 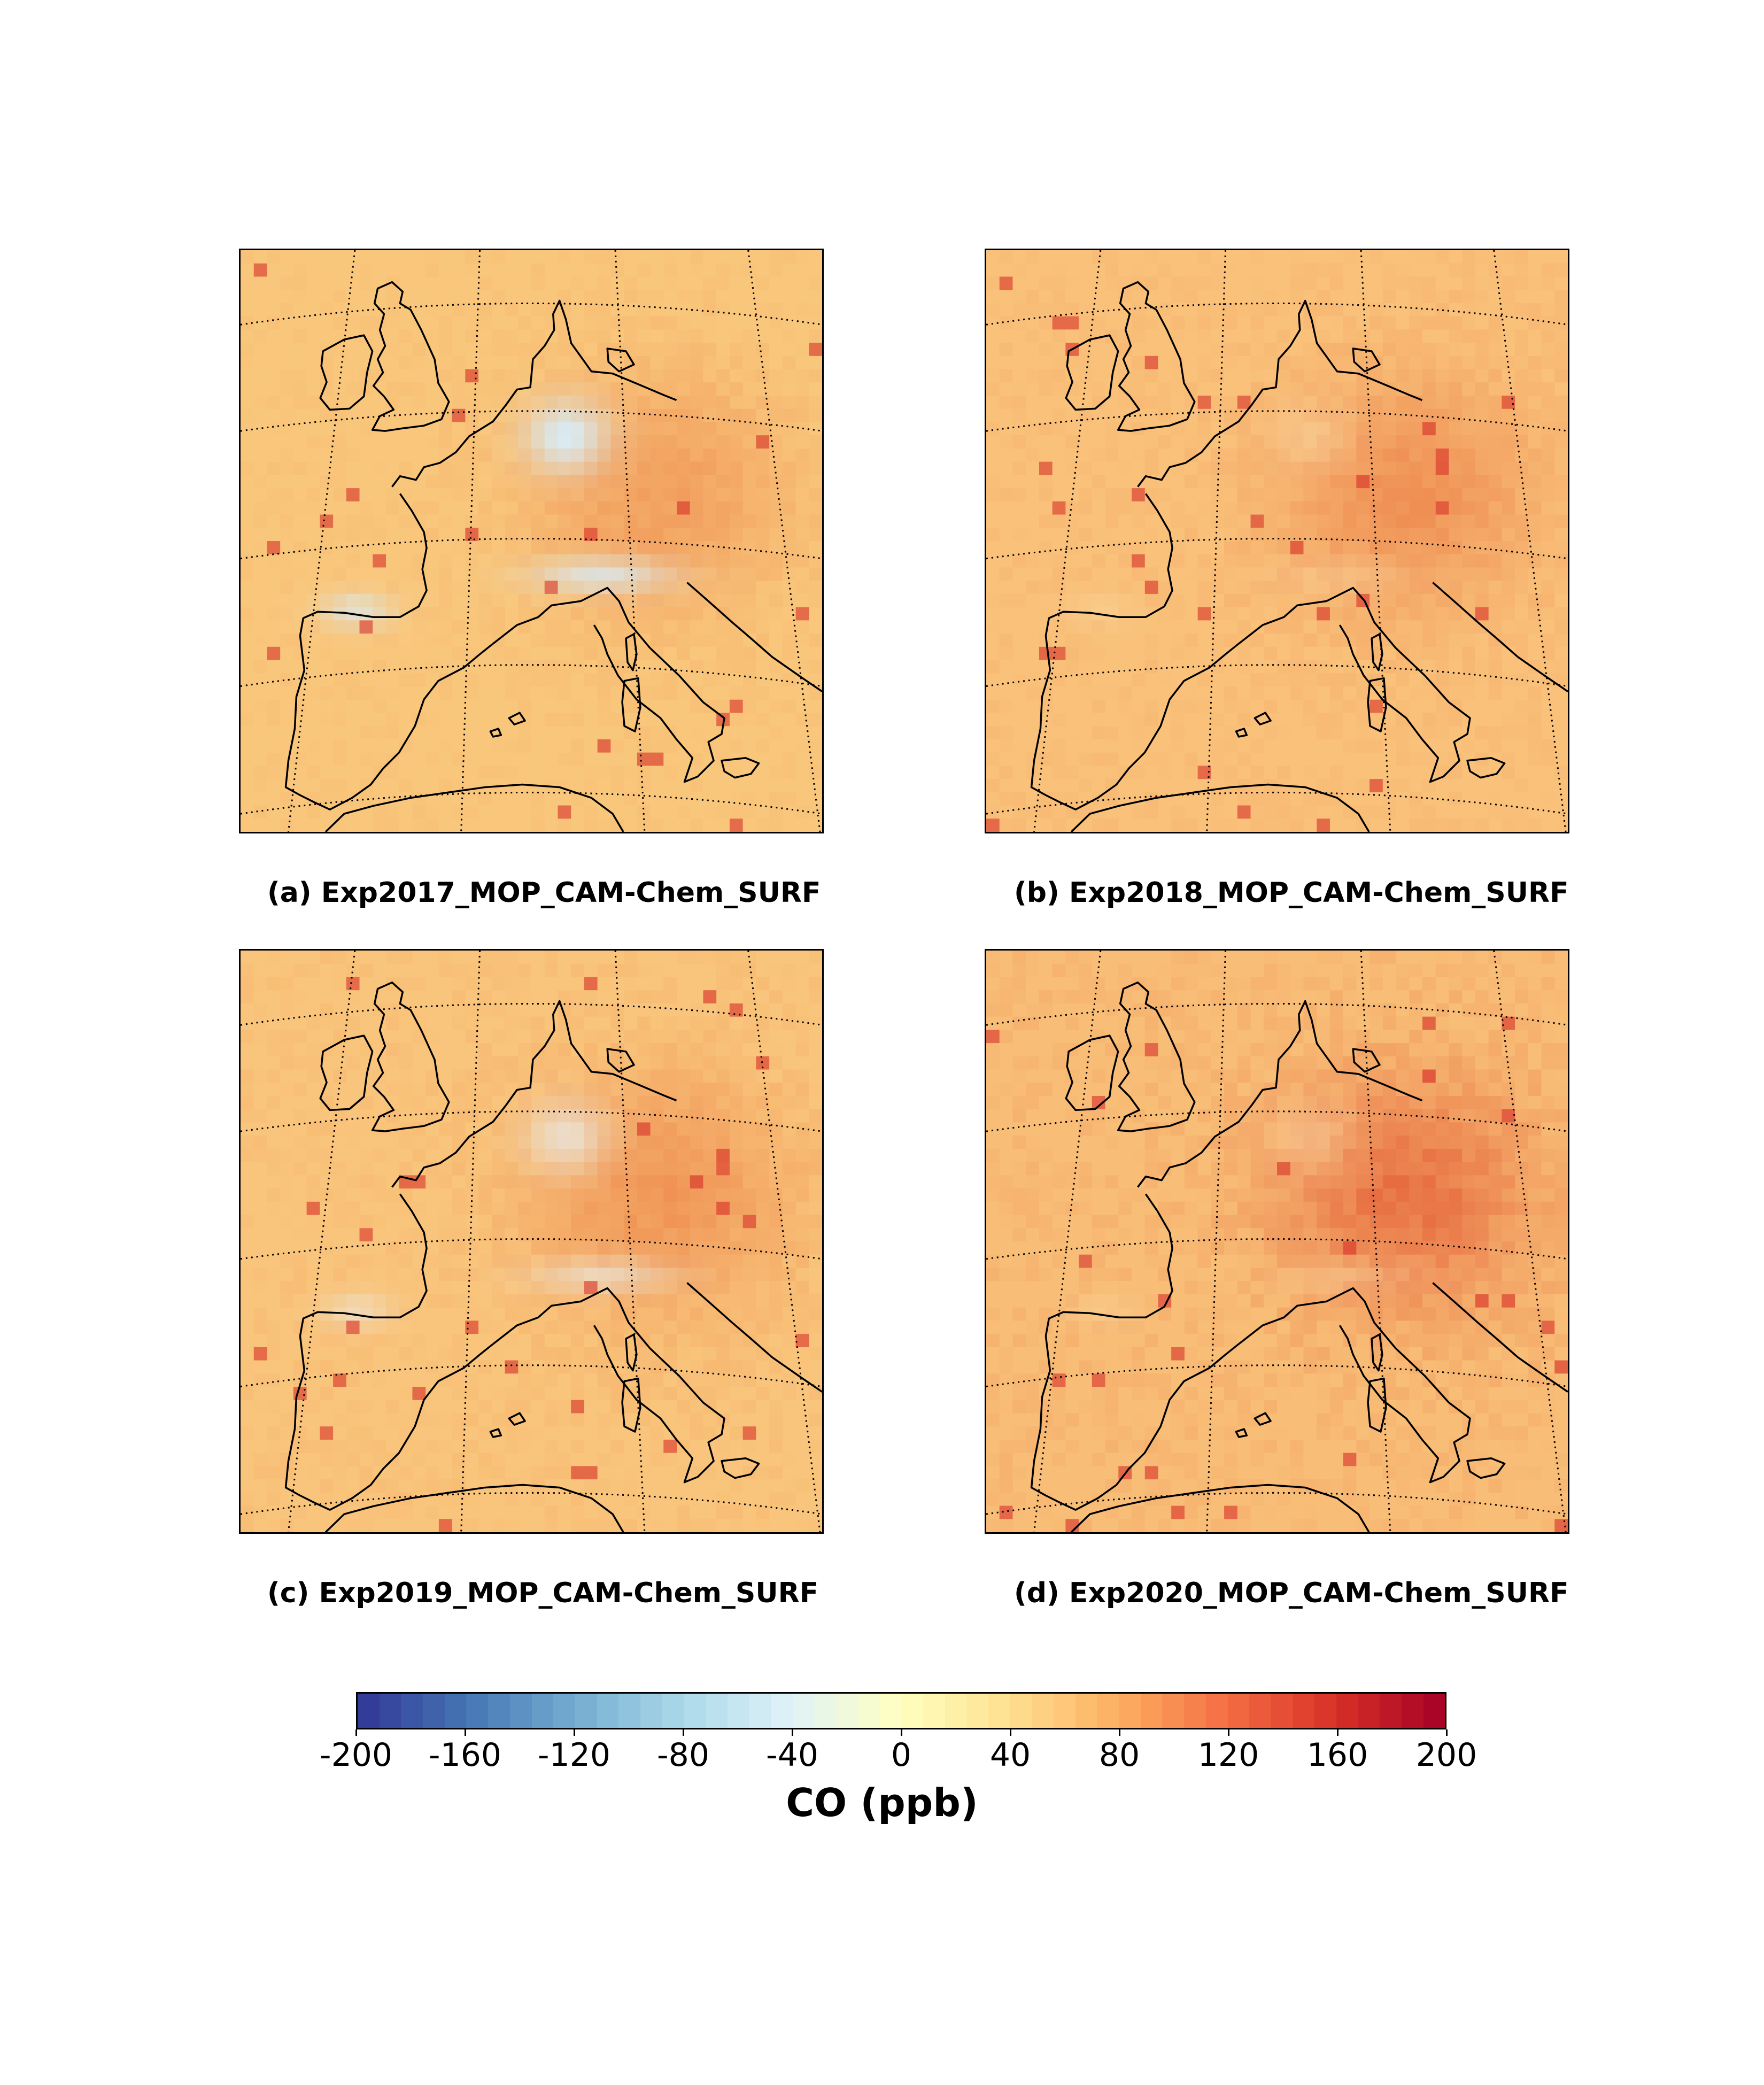 I want to click on meridian-line, so click(x=1375, y=541).